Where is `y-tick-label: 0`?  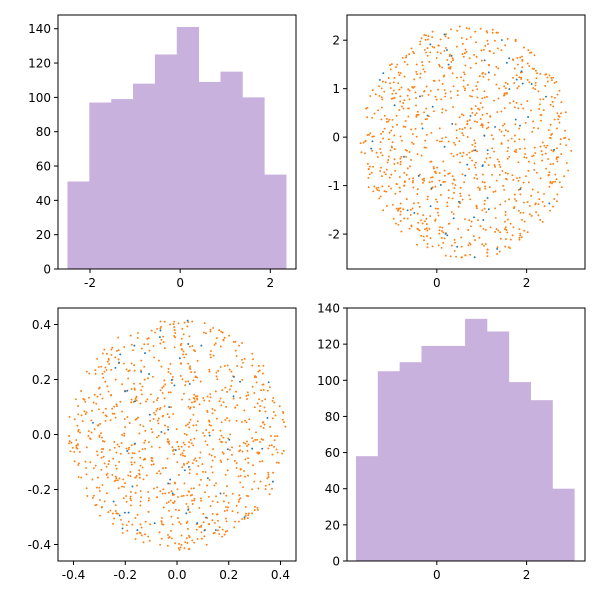
y-tick-label: 0 is located at coordinates (336, 562).